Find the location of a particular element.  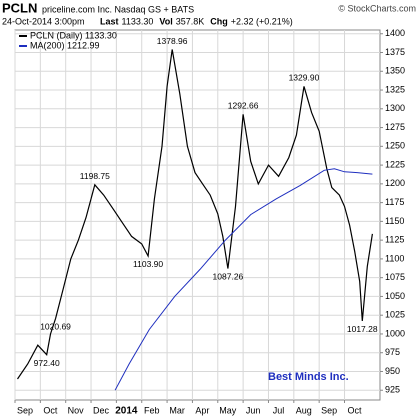

chart-subtitle: priceline.com Inc. Nasdaq GS + BATS is located at coordinates (118, 9).